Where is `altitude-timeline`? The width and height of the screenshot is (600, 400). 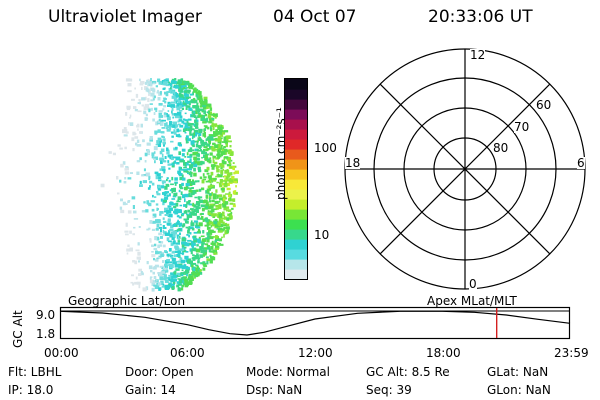
altitude-timeline is located at coordinates (315, 323).